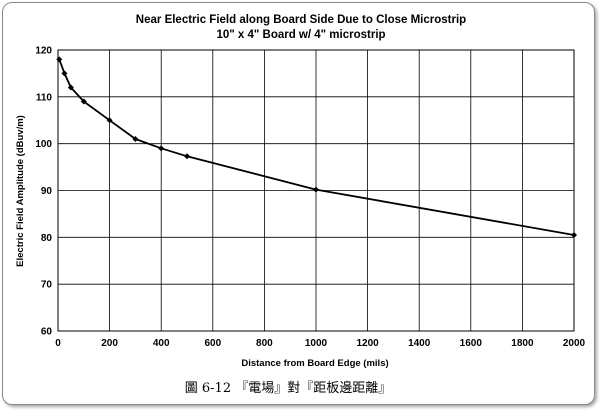 This screenshot has height=411, width=600. I want to click on y-tick-label: 60, so click(47, 332).